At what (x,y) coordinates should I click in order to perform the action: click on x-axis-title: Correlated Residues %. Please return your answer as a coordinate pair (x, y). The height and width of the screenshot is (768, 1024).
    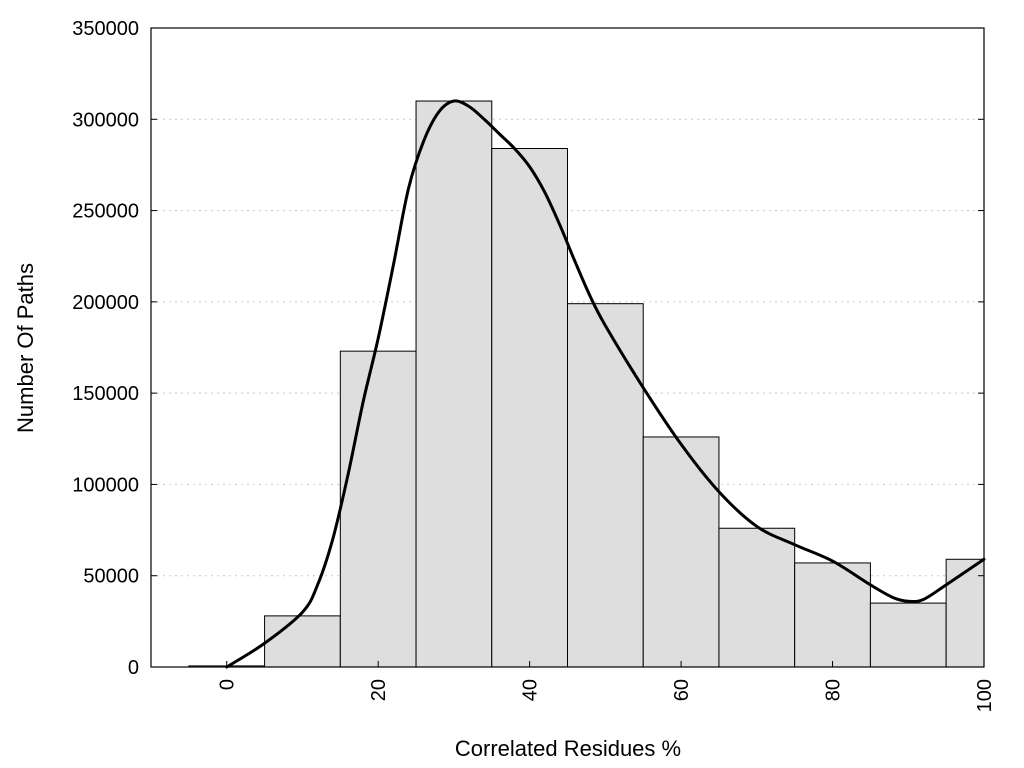
    Looking at the image, I should click on (568, 748).